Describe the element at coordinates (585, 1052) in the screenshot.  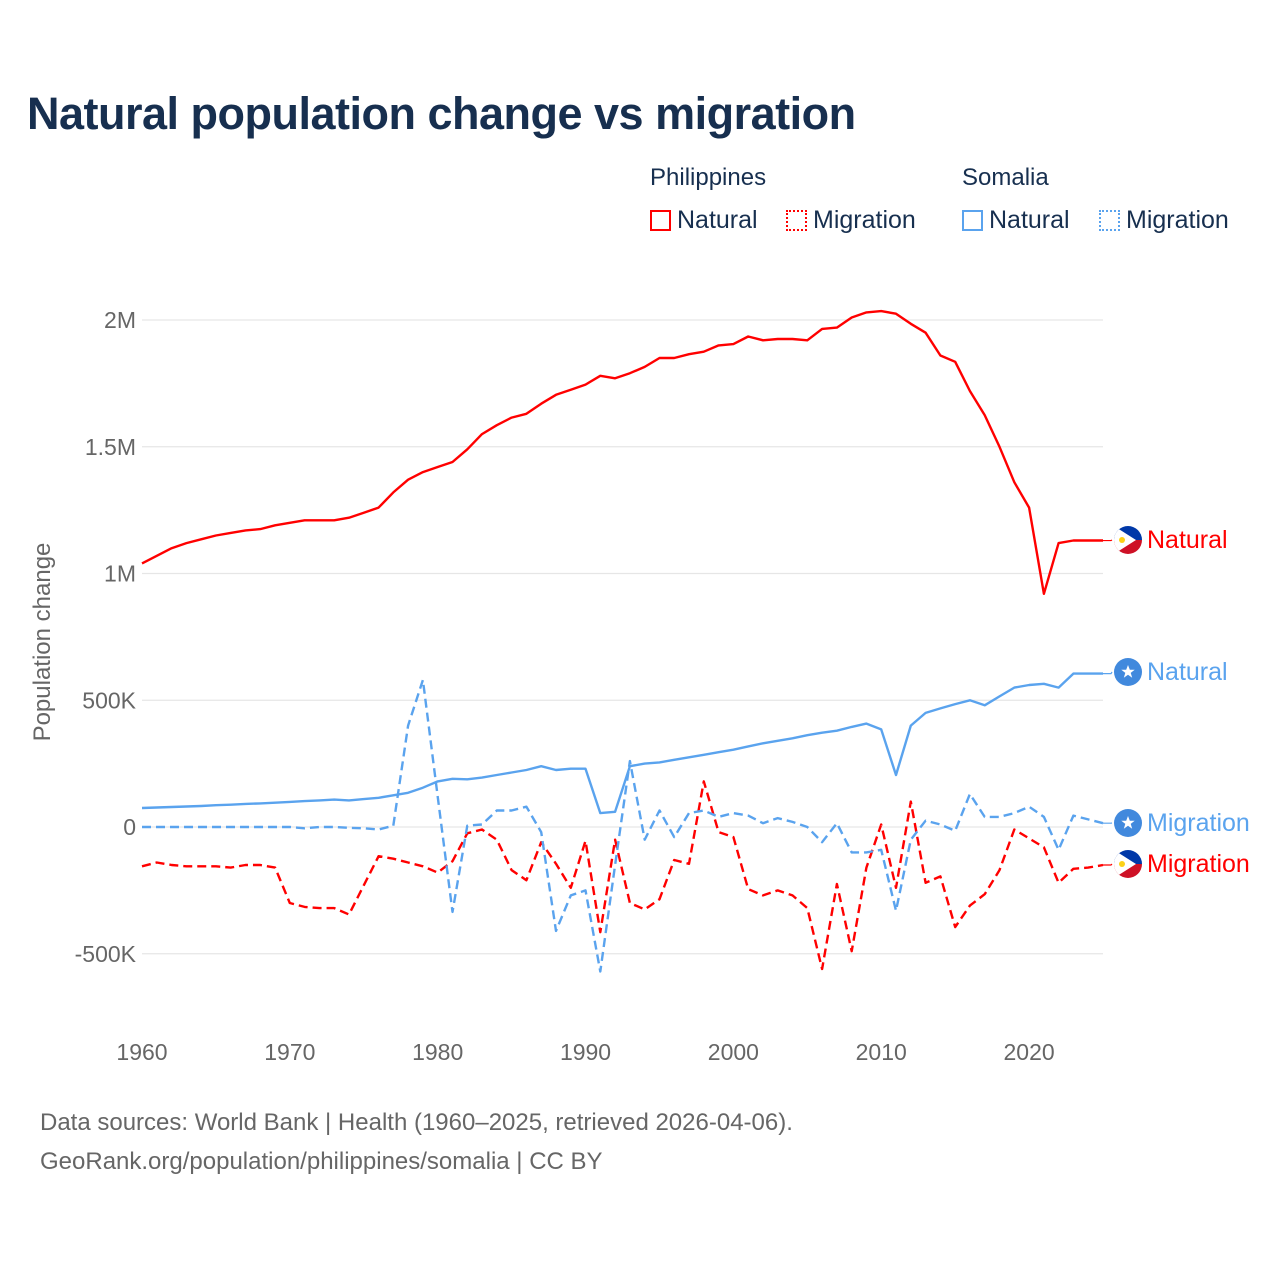
I see `x-tick-label: 1990` at that location.